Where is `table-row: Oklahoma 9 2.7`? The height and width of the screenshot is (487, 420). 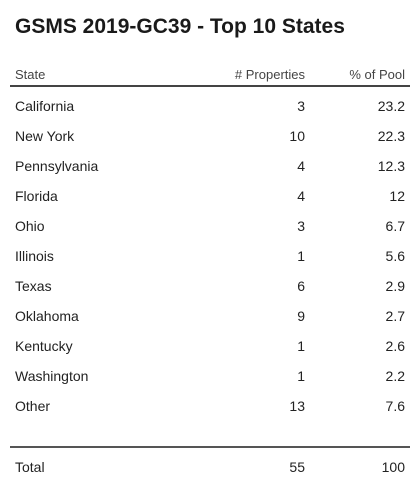 table-row: Oklahoma 9 2.7 is located at coordinates (210, 316).